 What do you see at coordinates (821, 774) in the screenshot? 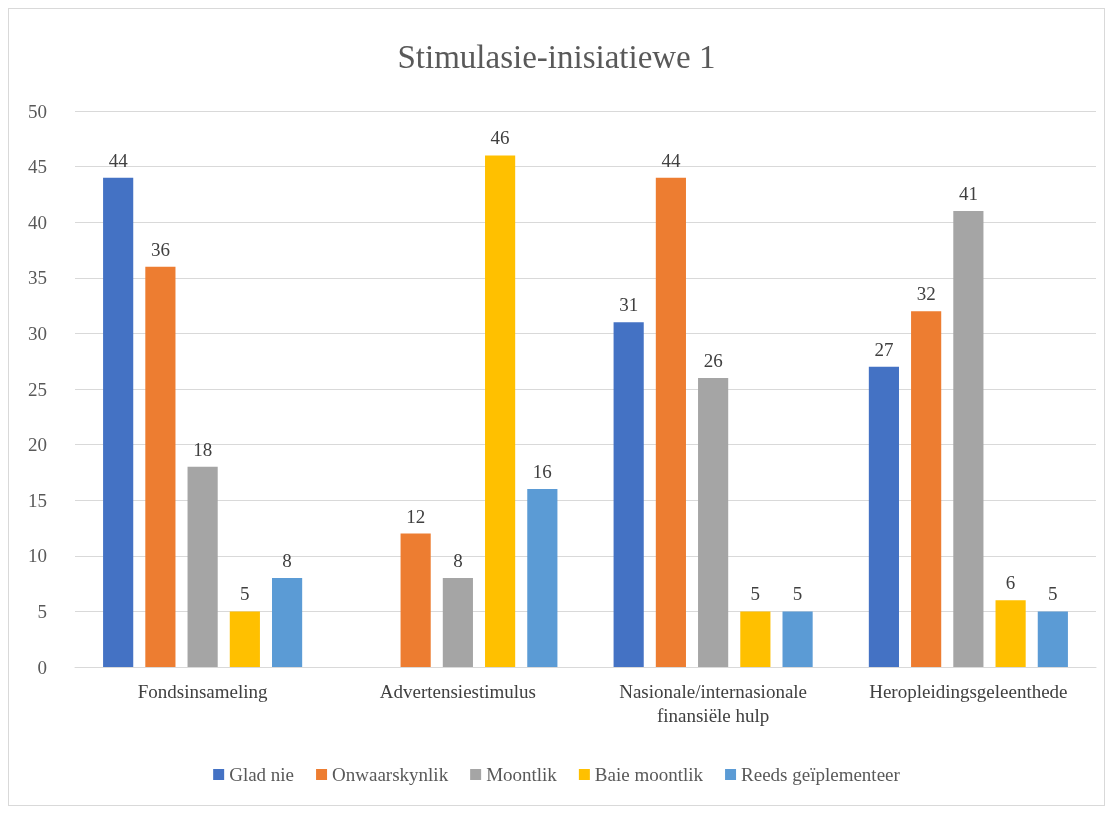
I see `legend-label: Reeds geïplementeer` at bounding box center [821, 774].